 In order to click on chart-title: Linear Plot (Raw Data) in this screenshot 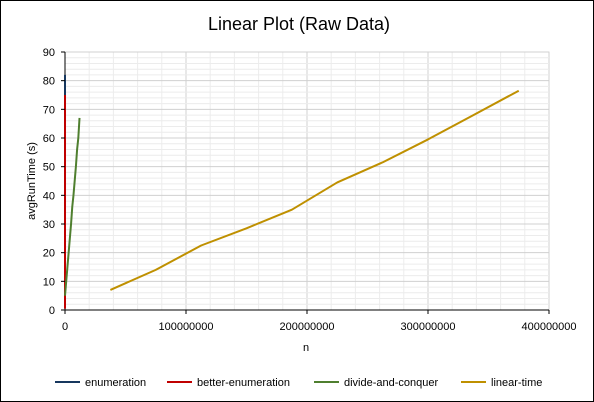, I will do `click(299, 24)`.